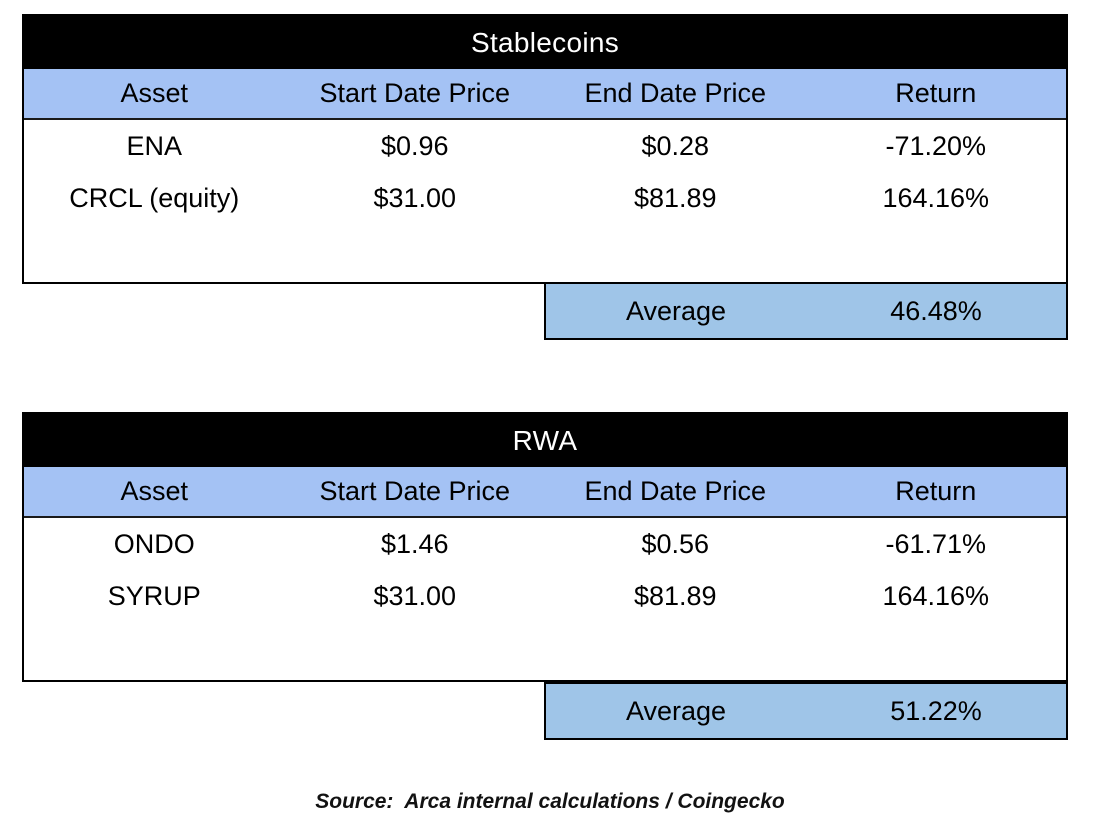 This screenshot has height=836, width=1100. I want to click on average-value: 46.48%, so click(936, 310).